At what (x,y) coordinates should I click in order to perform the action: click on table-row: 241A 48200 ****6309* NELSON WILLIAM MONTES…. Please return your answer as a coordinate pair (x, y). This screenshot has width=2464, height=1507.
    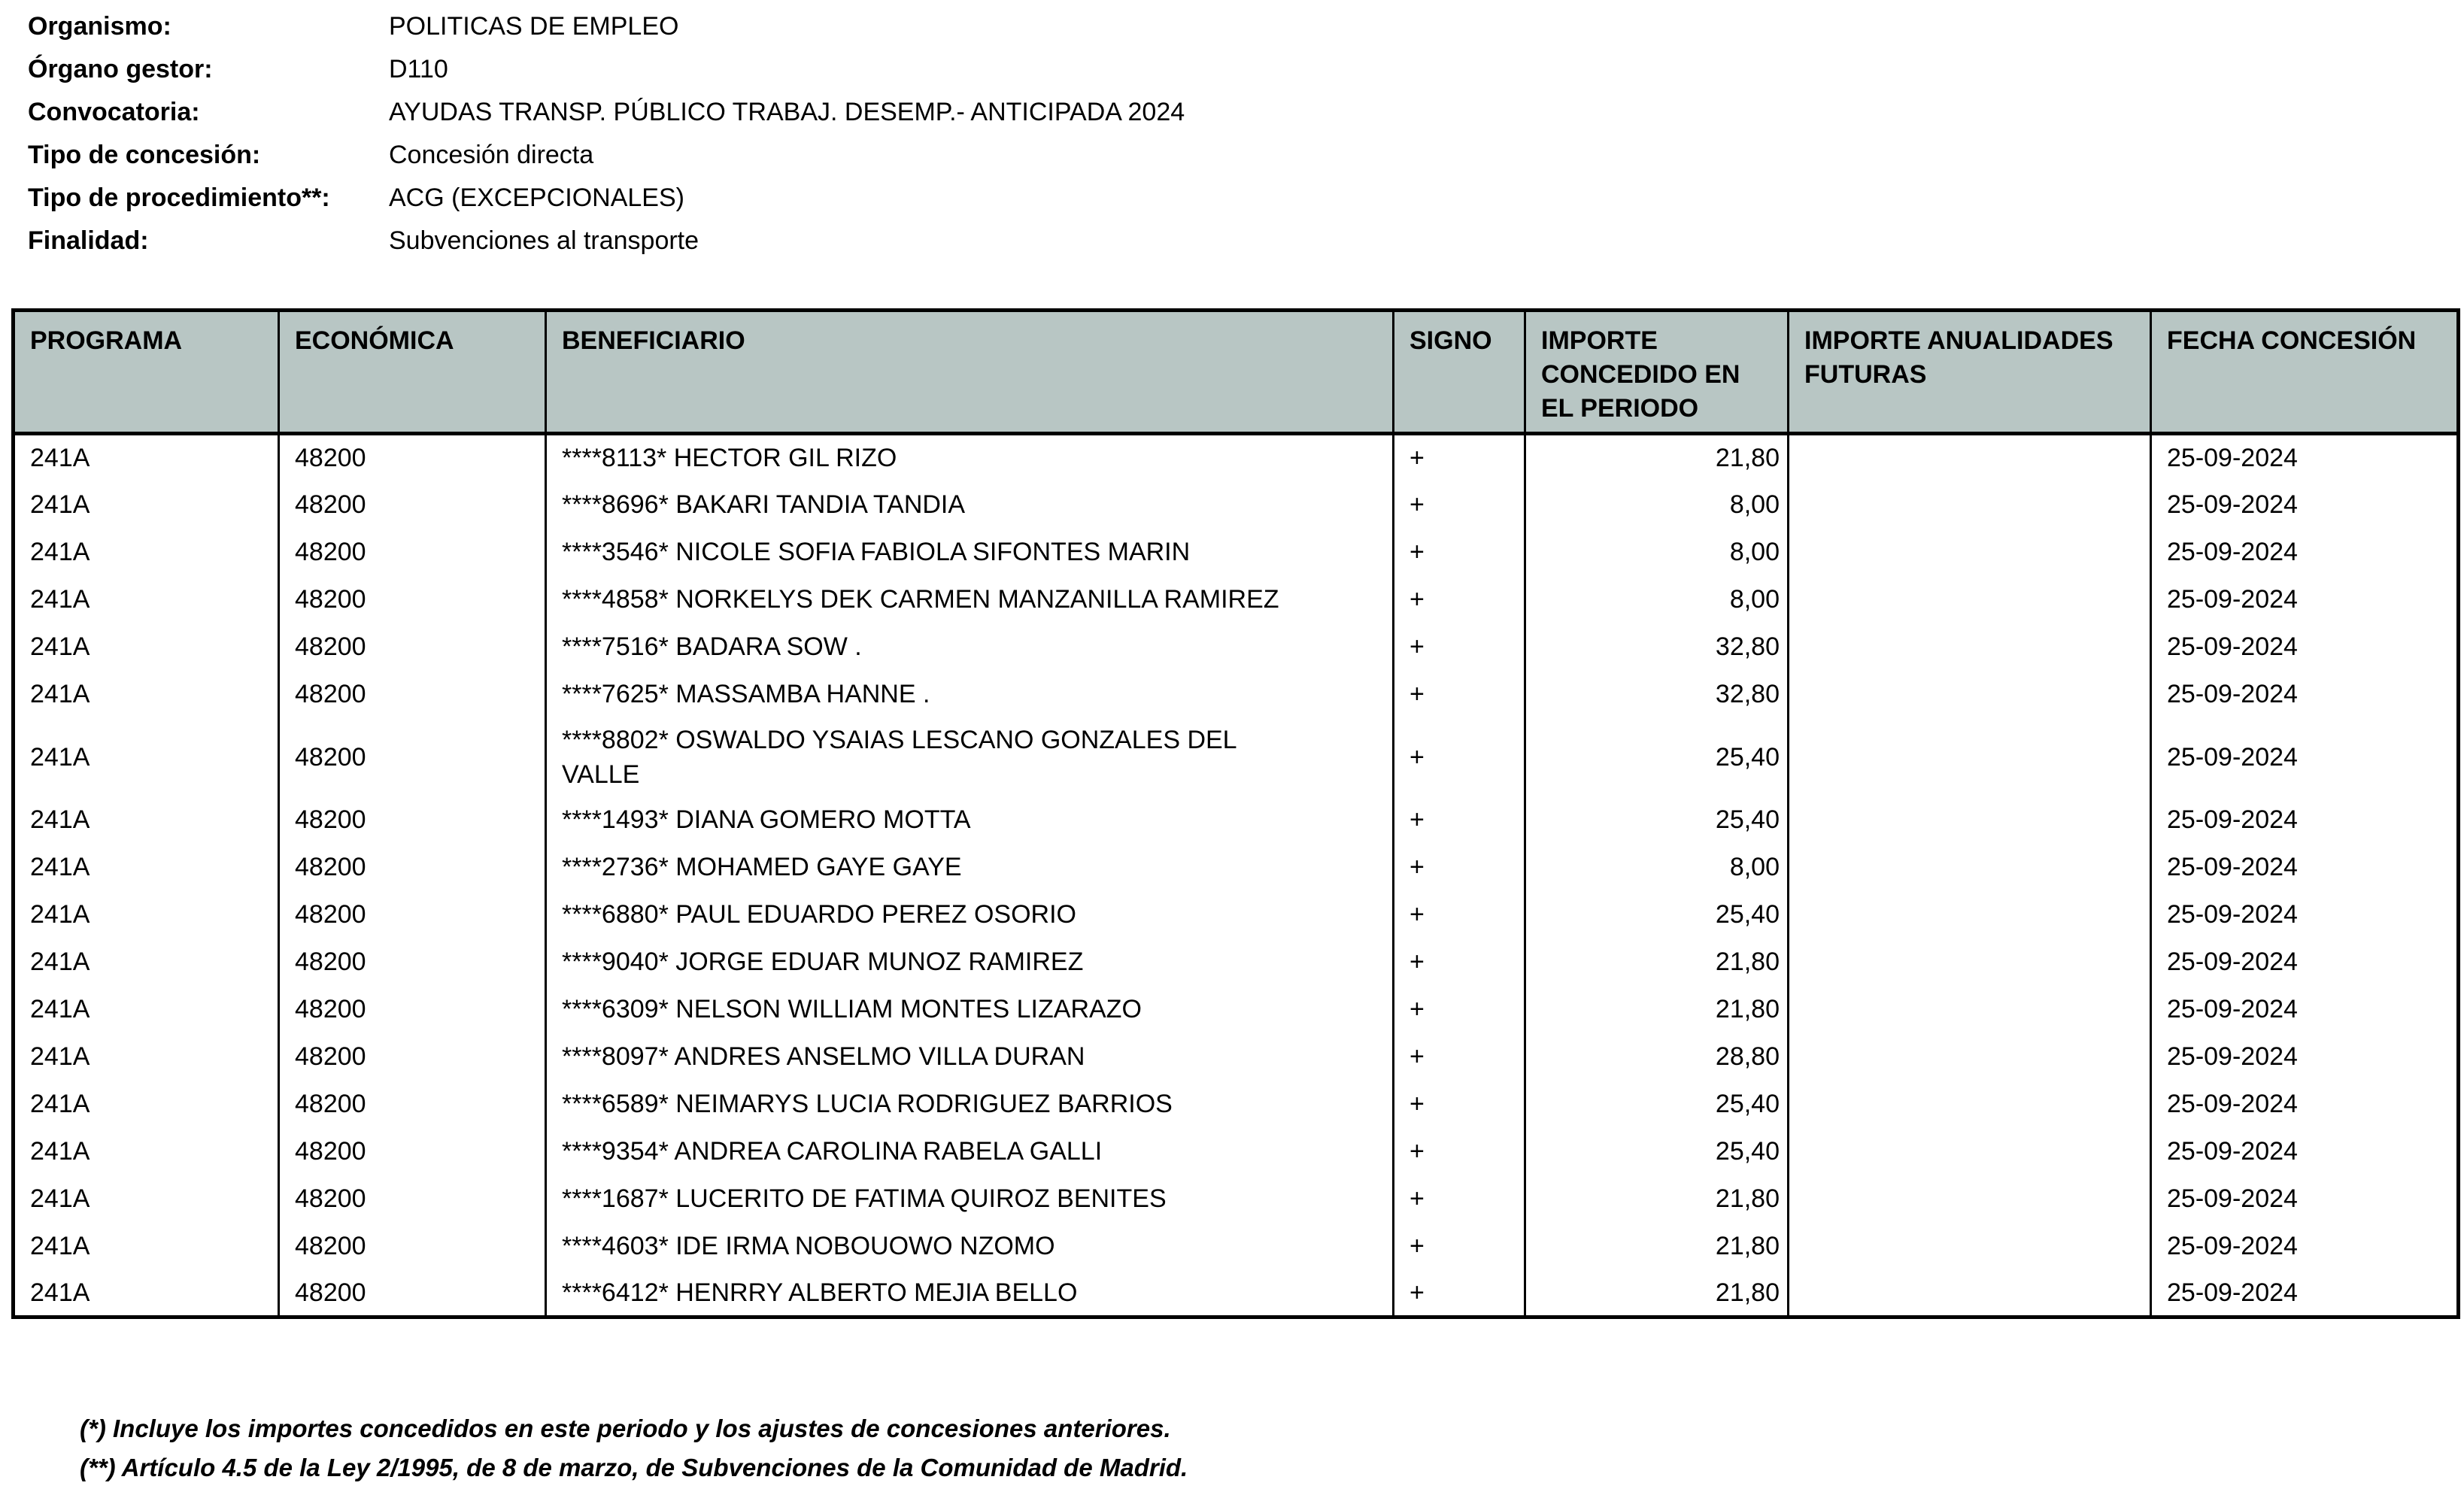
    Looking at the image, I should click on (1236, 1009).